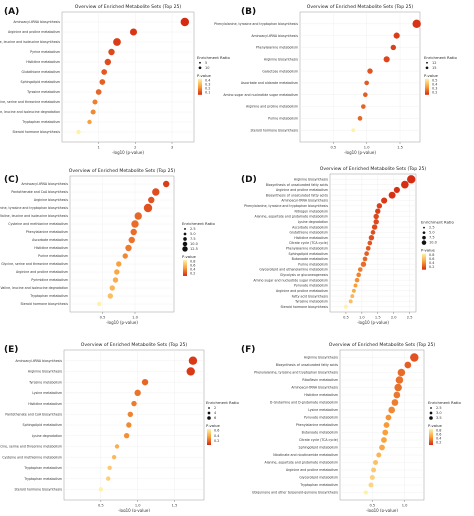 The image size is (474, 516). Describe the element at coordinates (311, 286) in the screenshot. I see `category-label: Pyruvate metabolism` at that location.